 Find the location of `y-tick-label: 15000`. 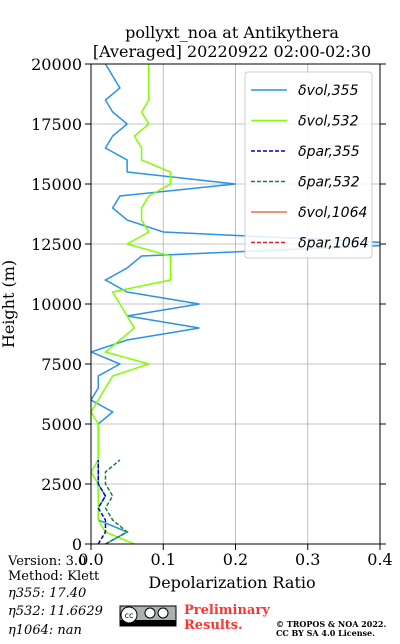

y-tick-label: 15000 is located at coordinates (56, 184).